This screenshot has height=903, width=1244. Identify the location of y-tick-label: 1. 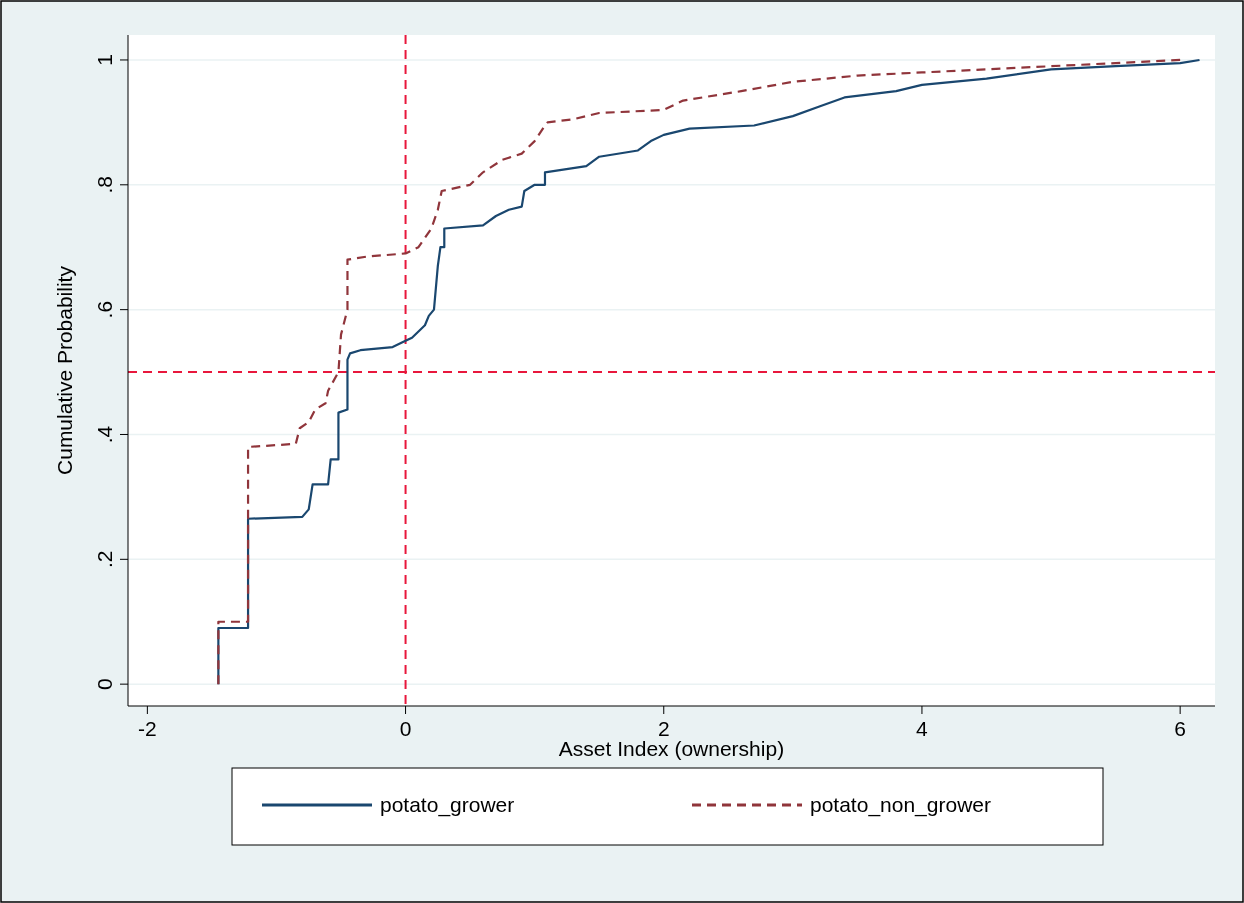
(104, 60).